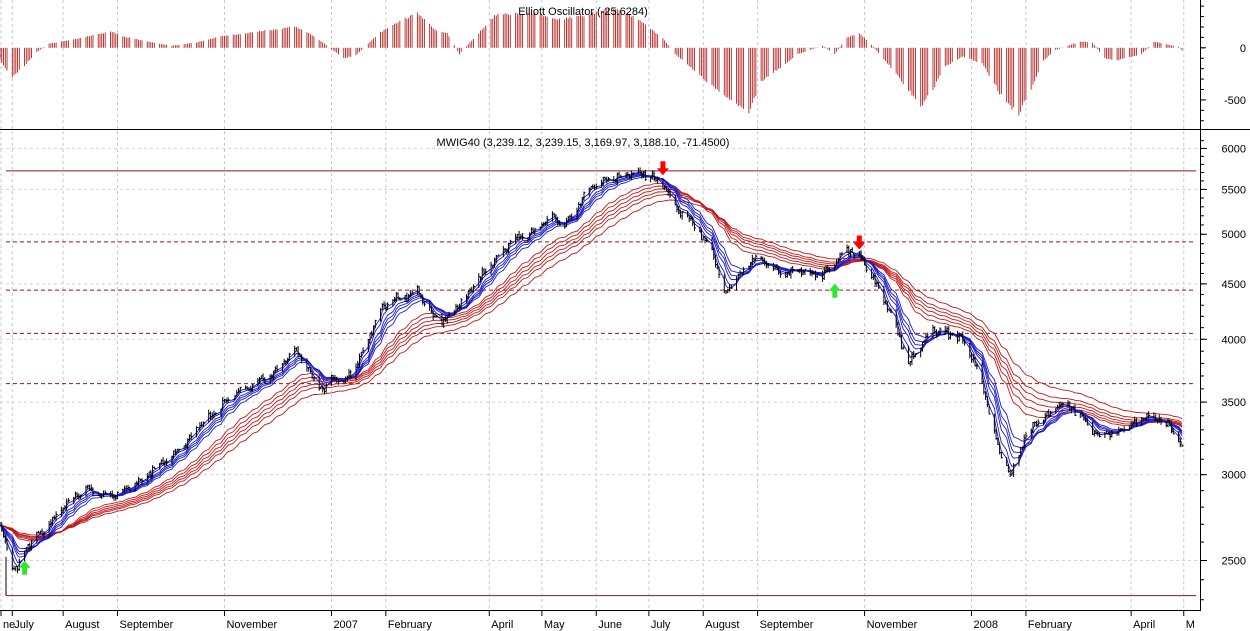  Describe the element at coordinates (1223, 63) in the screenshot. I see `oscillator-y-axis: 0 -500` at that location.